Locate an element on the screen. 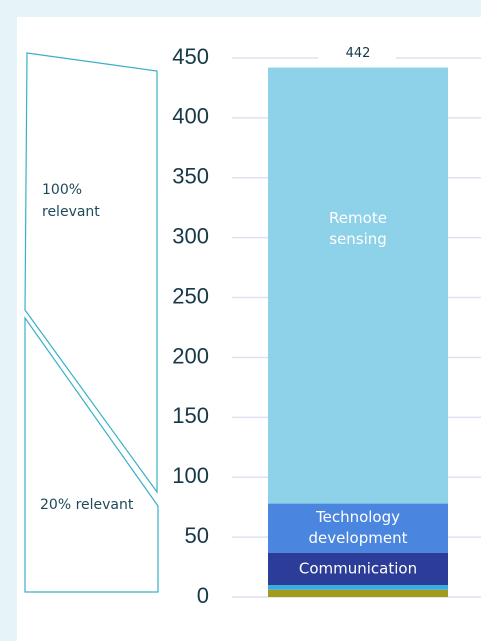  y-tick-label: 350 is located at coordinates (190, 176).